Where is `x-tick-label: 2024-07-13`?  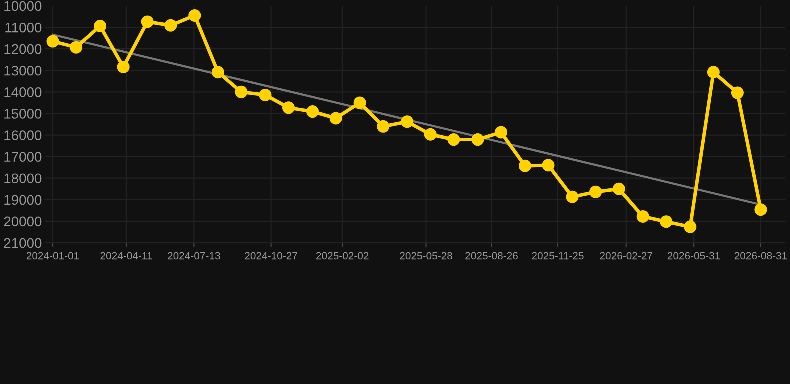
x-tick-label: 2024-07-13 is located at coordinates (194, 256).